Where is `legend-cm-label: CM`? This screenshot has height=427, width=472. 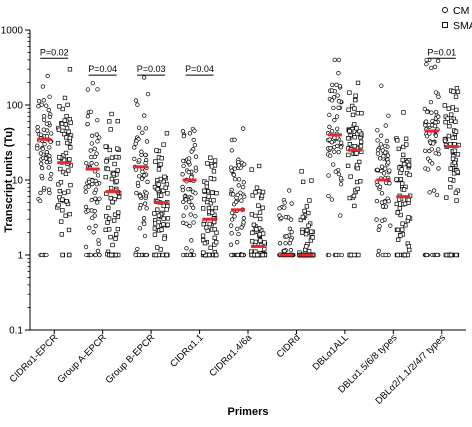 legend-cm-label: CM is located at coordinates (461, 11).